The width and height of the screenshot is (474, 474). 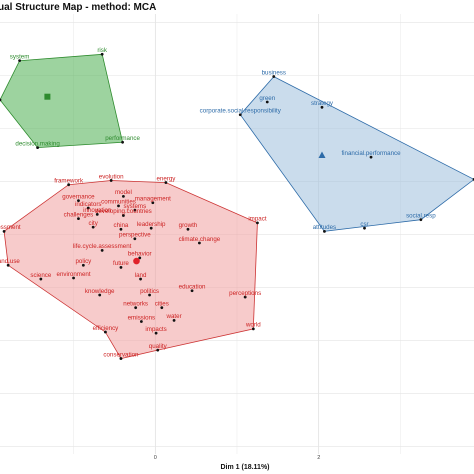 I want to click on point-label-world: world, so click(x=253, y=325).